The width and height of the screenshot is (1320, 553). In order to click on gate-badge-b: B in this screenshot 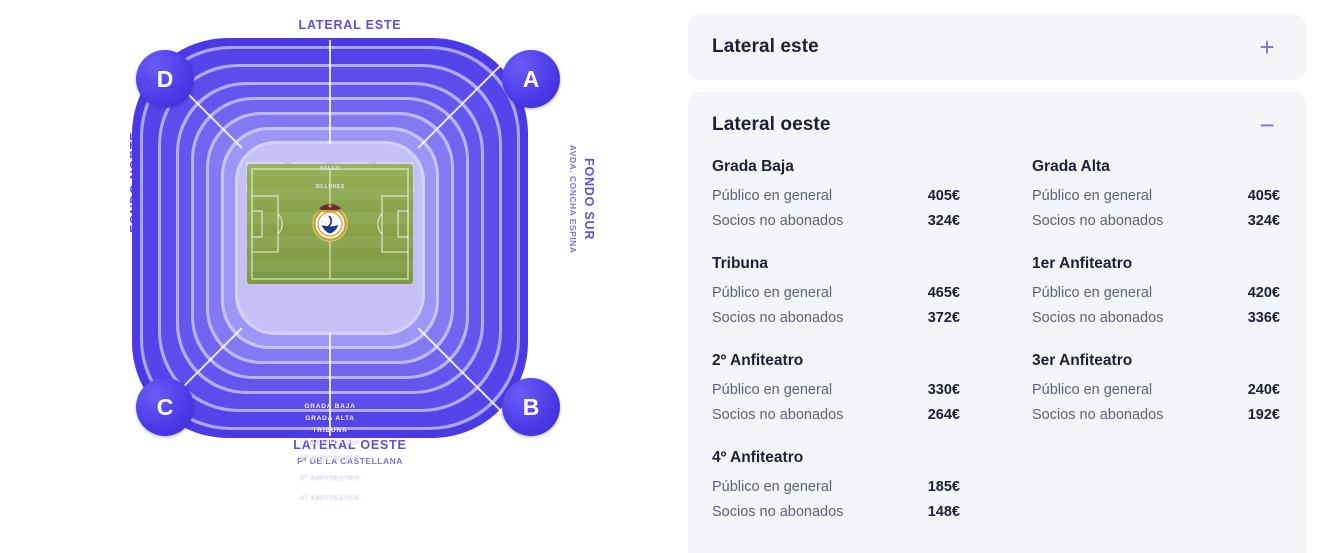, I will do `click(531, 407)`.